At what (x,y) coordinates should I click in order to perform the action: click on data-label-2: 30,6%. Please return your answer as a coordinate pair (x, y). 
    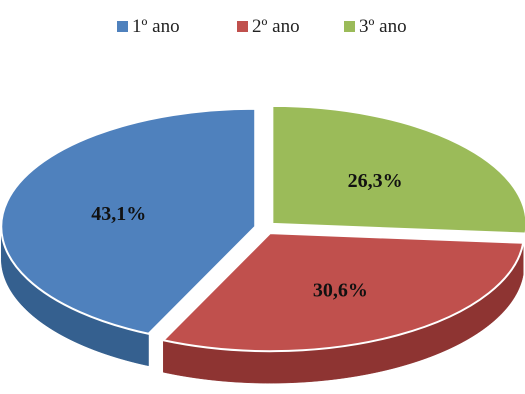
    Looking at the image, I should click on (340, 290).